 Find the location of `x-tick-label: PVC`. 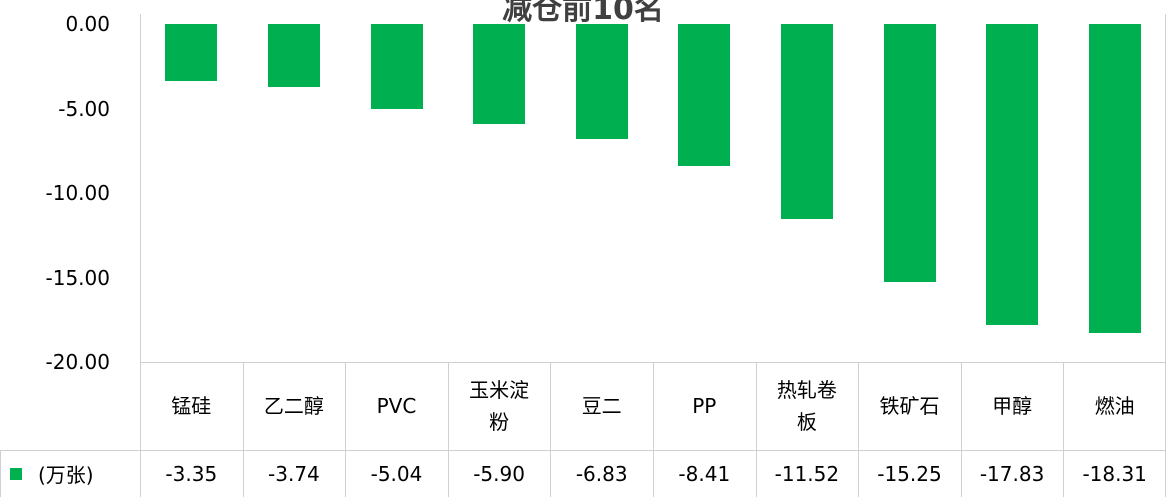

x-tick-label: PVC is located at coordinates (396, 406).